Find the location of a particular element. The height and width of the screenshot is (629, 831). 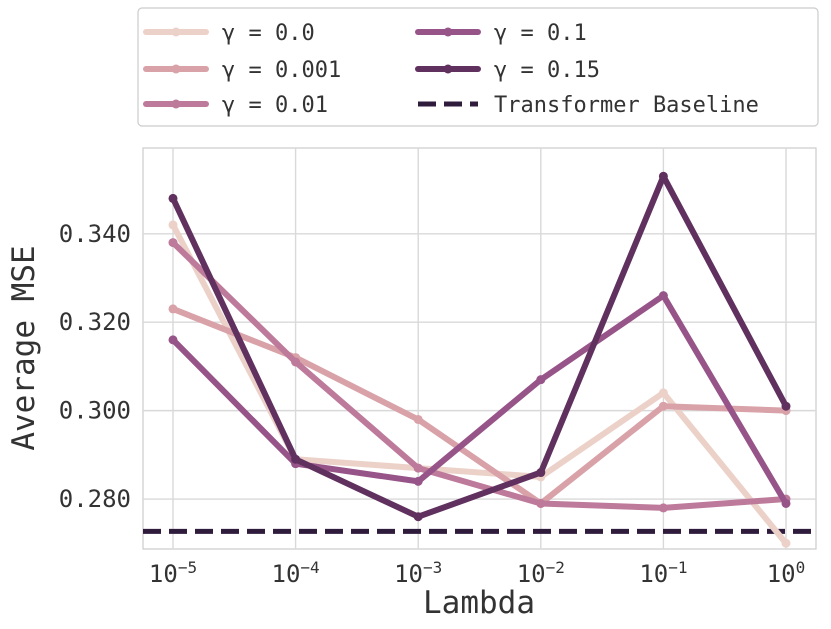

legend-label: γ = 0.1 is located at coordinates (540, 33).